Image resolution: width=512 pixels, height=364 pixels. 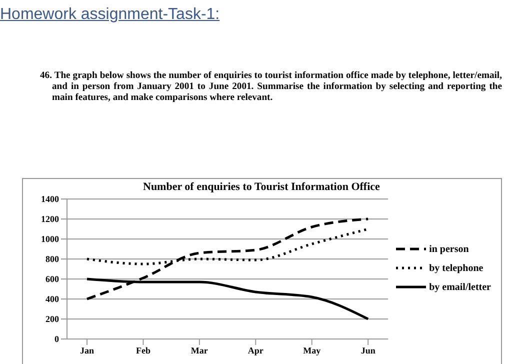 I want to click on x-tick-label: Mar, so click(x=199, y=350).